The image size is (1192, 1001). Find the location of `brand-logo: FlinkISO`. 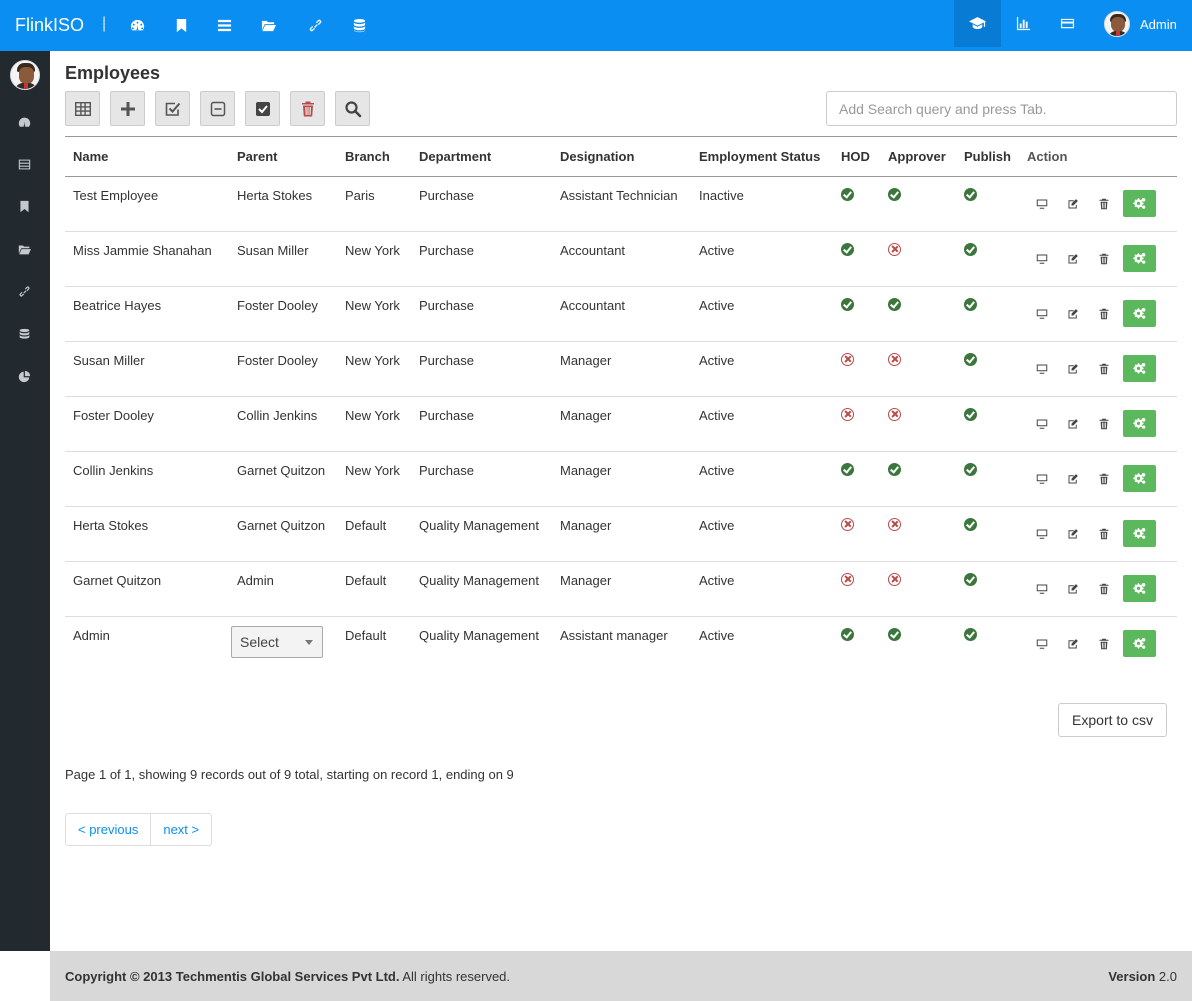

brand-logo: FlinkISO is located at coordinates (50, 25).